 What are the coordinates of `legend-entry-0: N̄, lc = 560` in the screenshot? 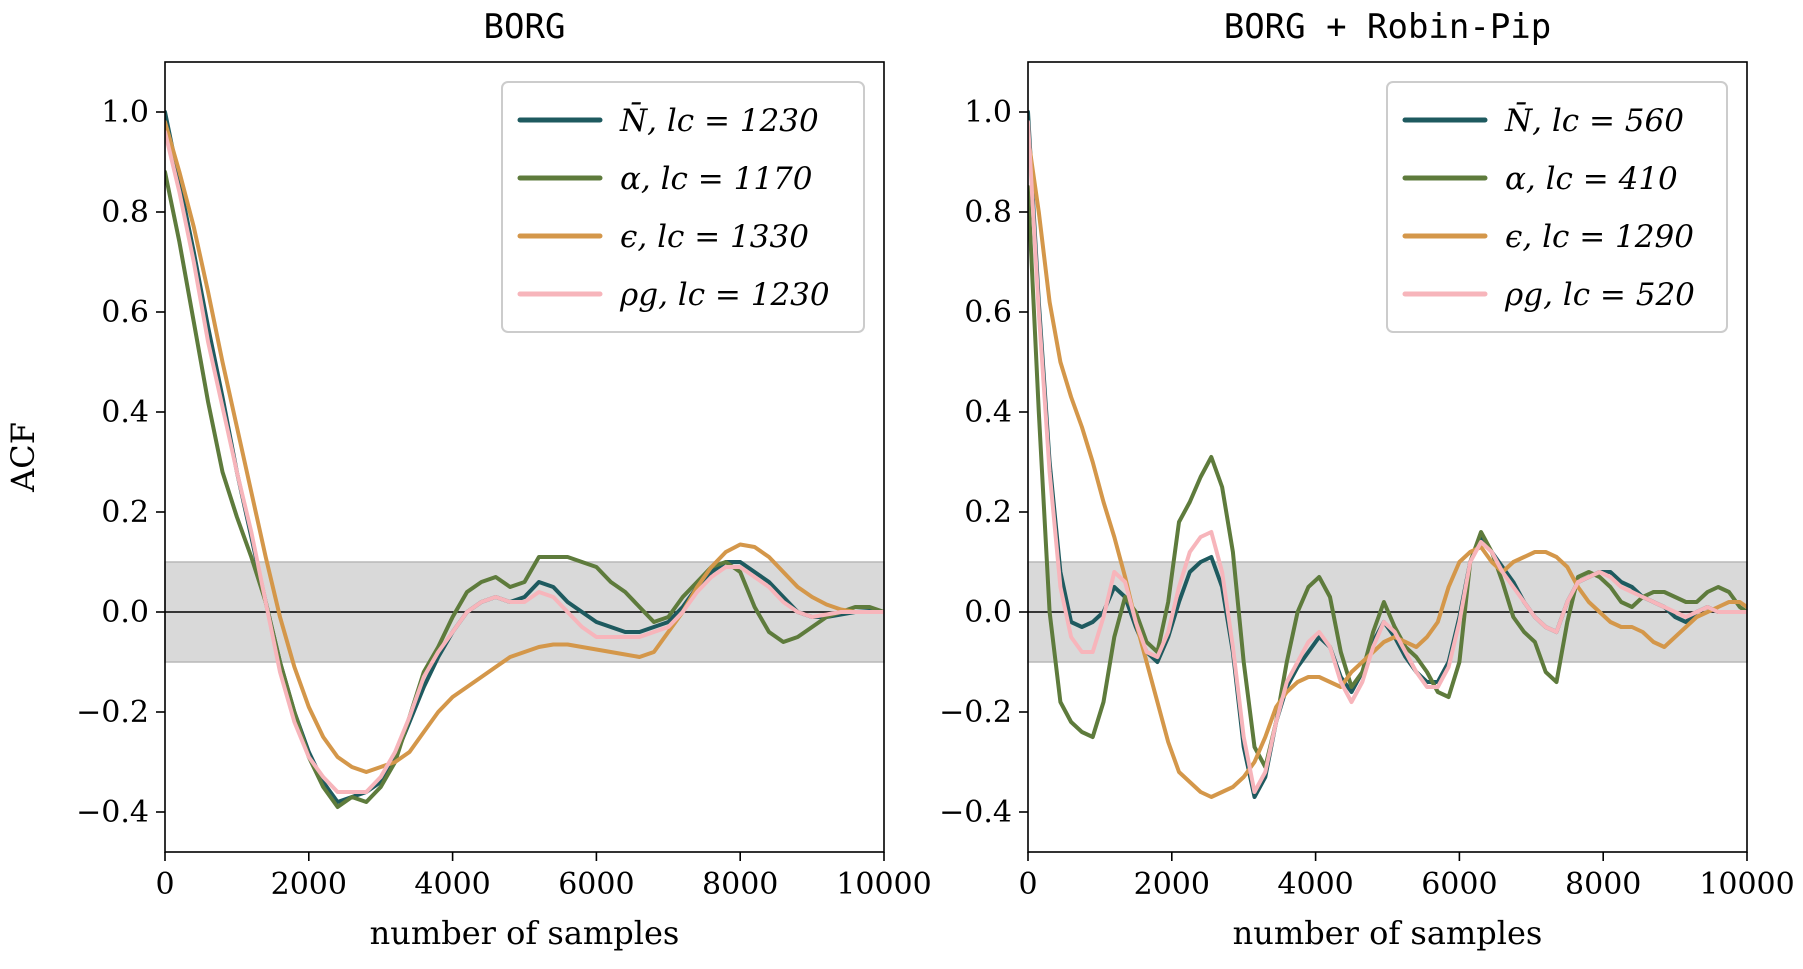 It's located at (1594, 120).